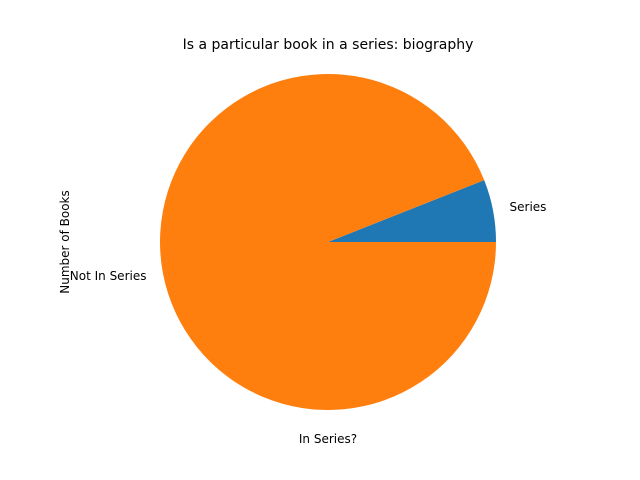 This screenshot has width=640, height=480. What do you see at coordinates (328, 439) in the screenshot?
I see `x-axis-label: In Series?` at bounding box center [328, 439].